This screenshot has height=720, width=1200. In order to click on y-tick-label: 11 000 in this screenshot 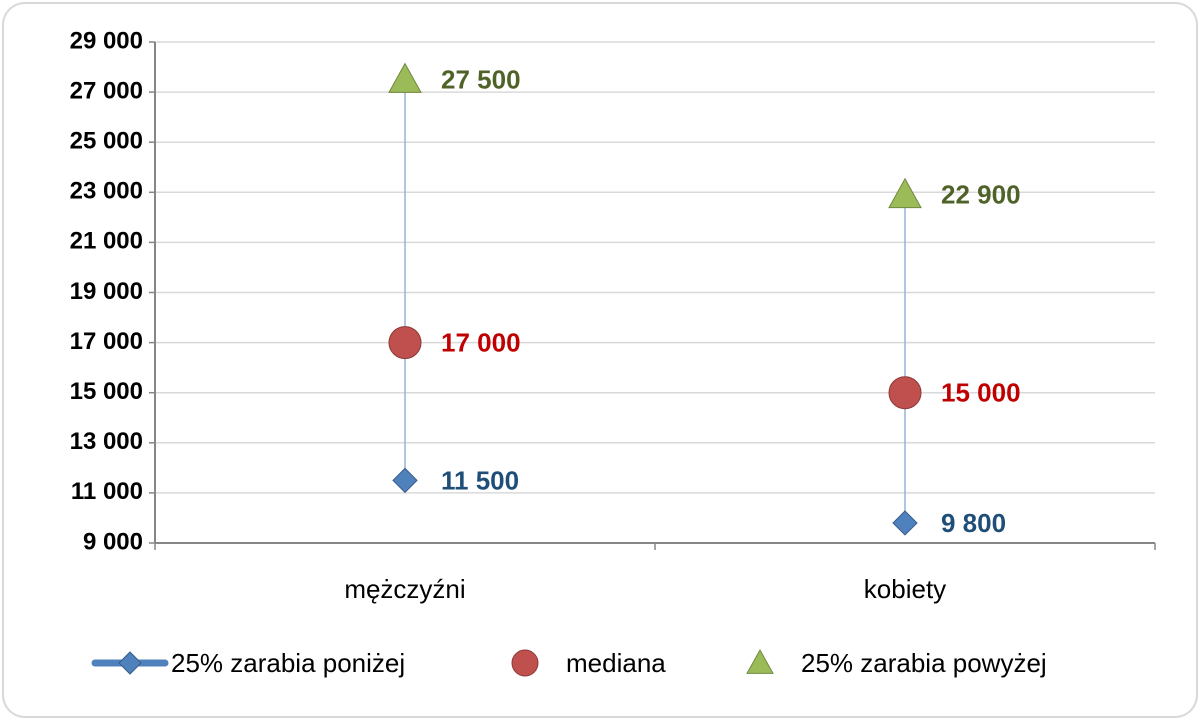, I will do `click(107, 491)`.